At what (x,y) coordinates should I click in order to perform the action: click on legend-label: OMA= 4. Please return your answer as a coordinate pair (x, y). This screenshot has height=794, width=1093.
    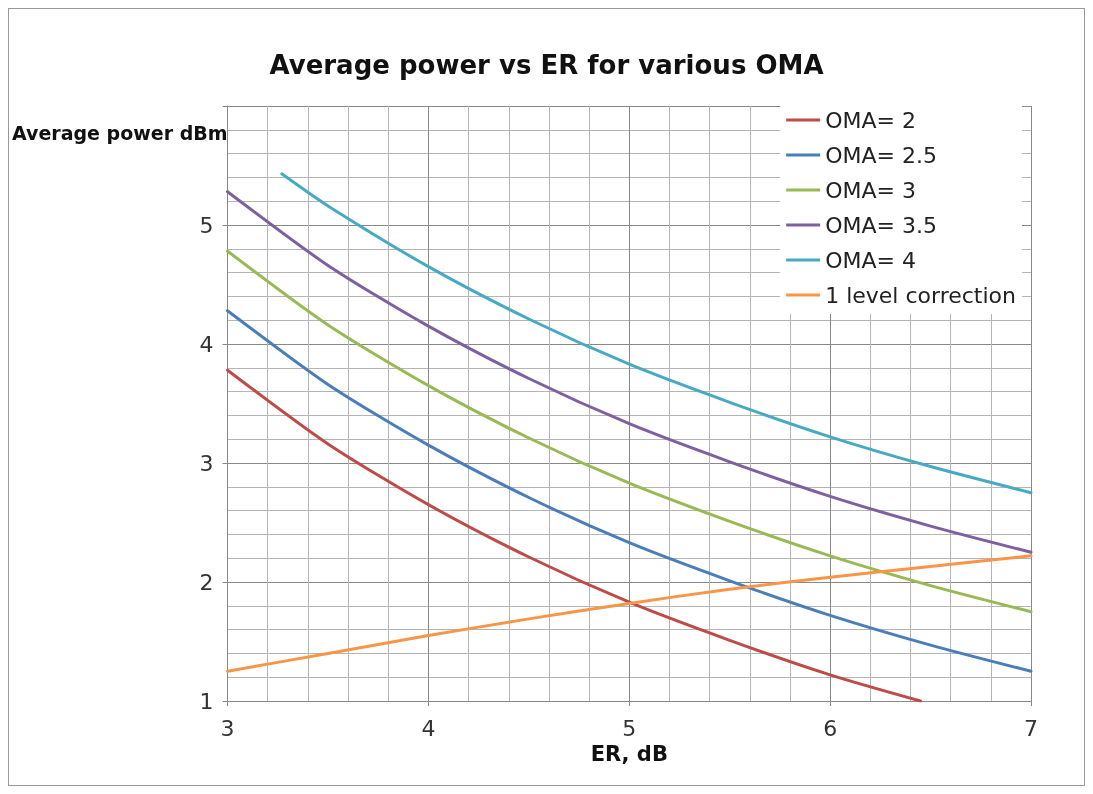
    Looking at the image, I should click on (870, 260).